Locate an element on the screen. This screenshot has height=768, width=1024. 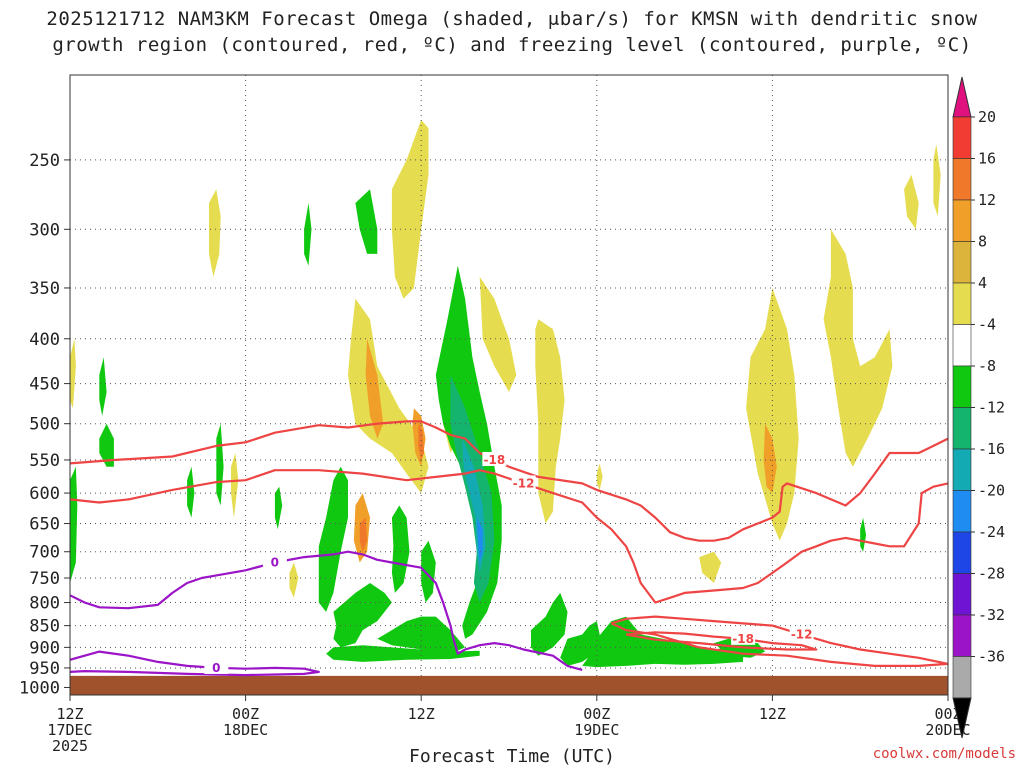
y-tick-label-450: 450 is located at coordinates (44, 385).